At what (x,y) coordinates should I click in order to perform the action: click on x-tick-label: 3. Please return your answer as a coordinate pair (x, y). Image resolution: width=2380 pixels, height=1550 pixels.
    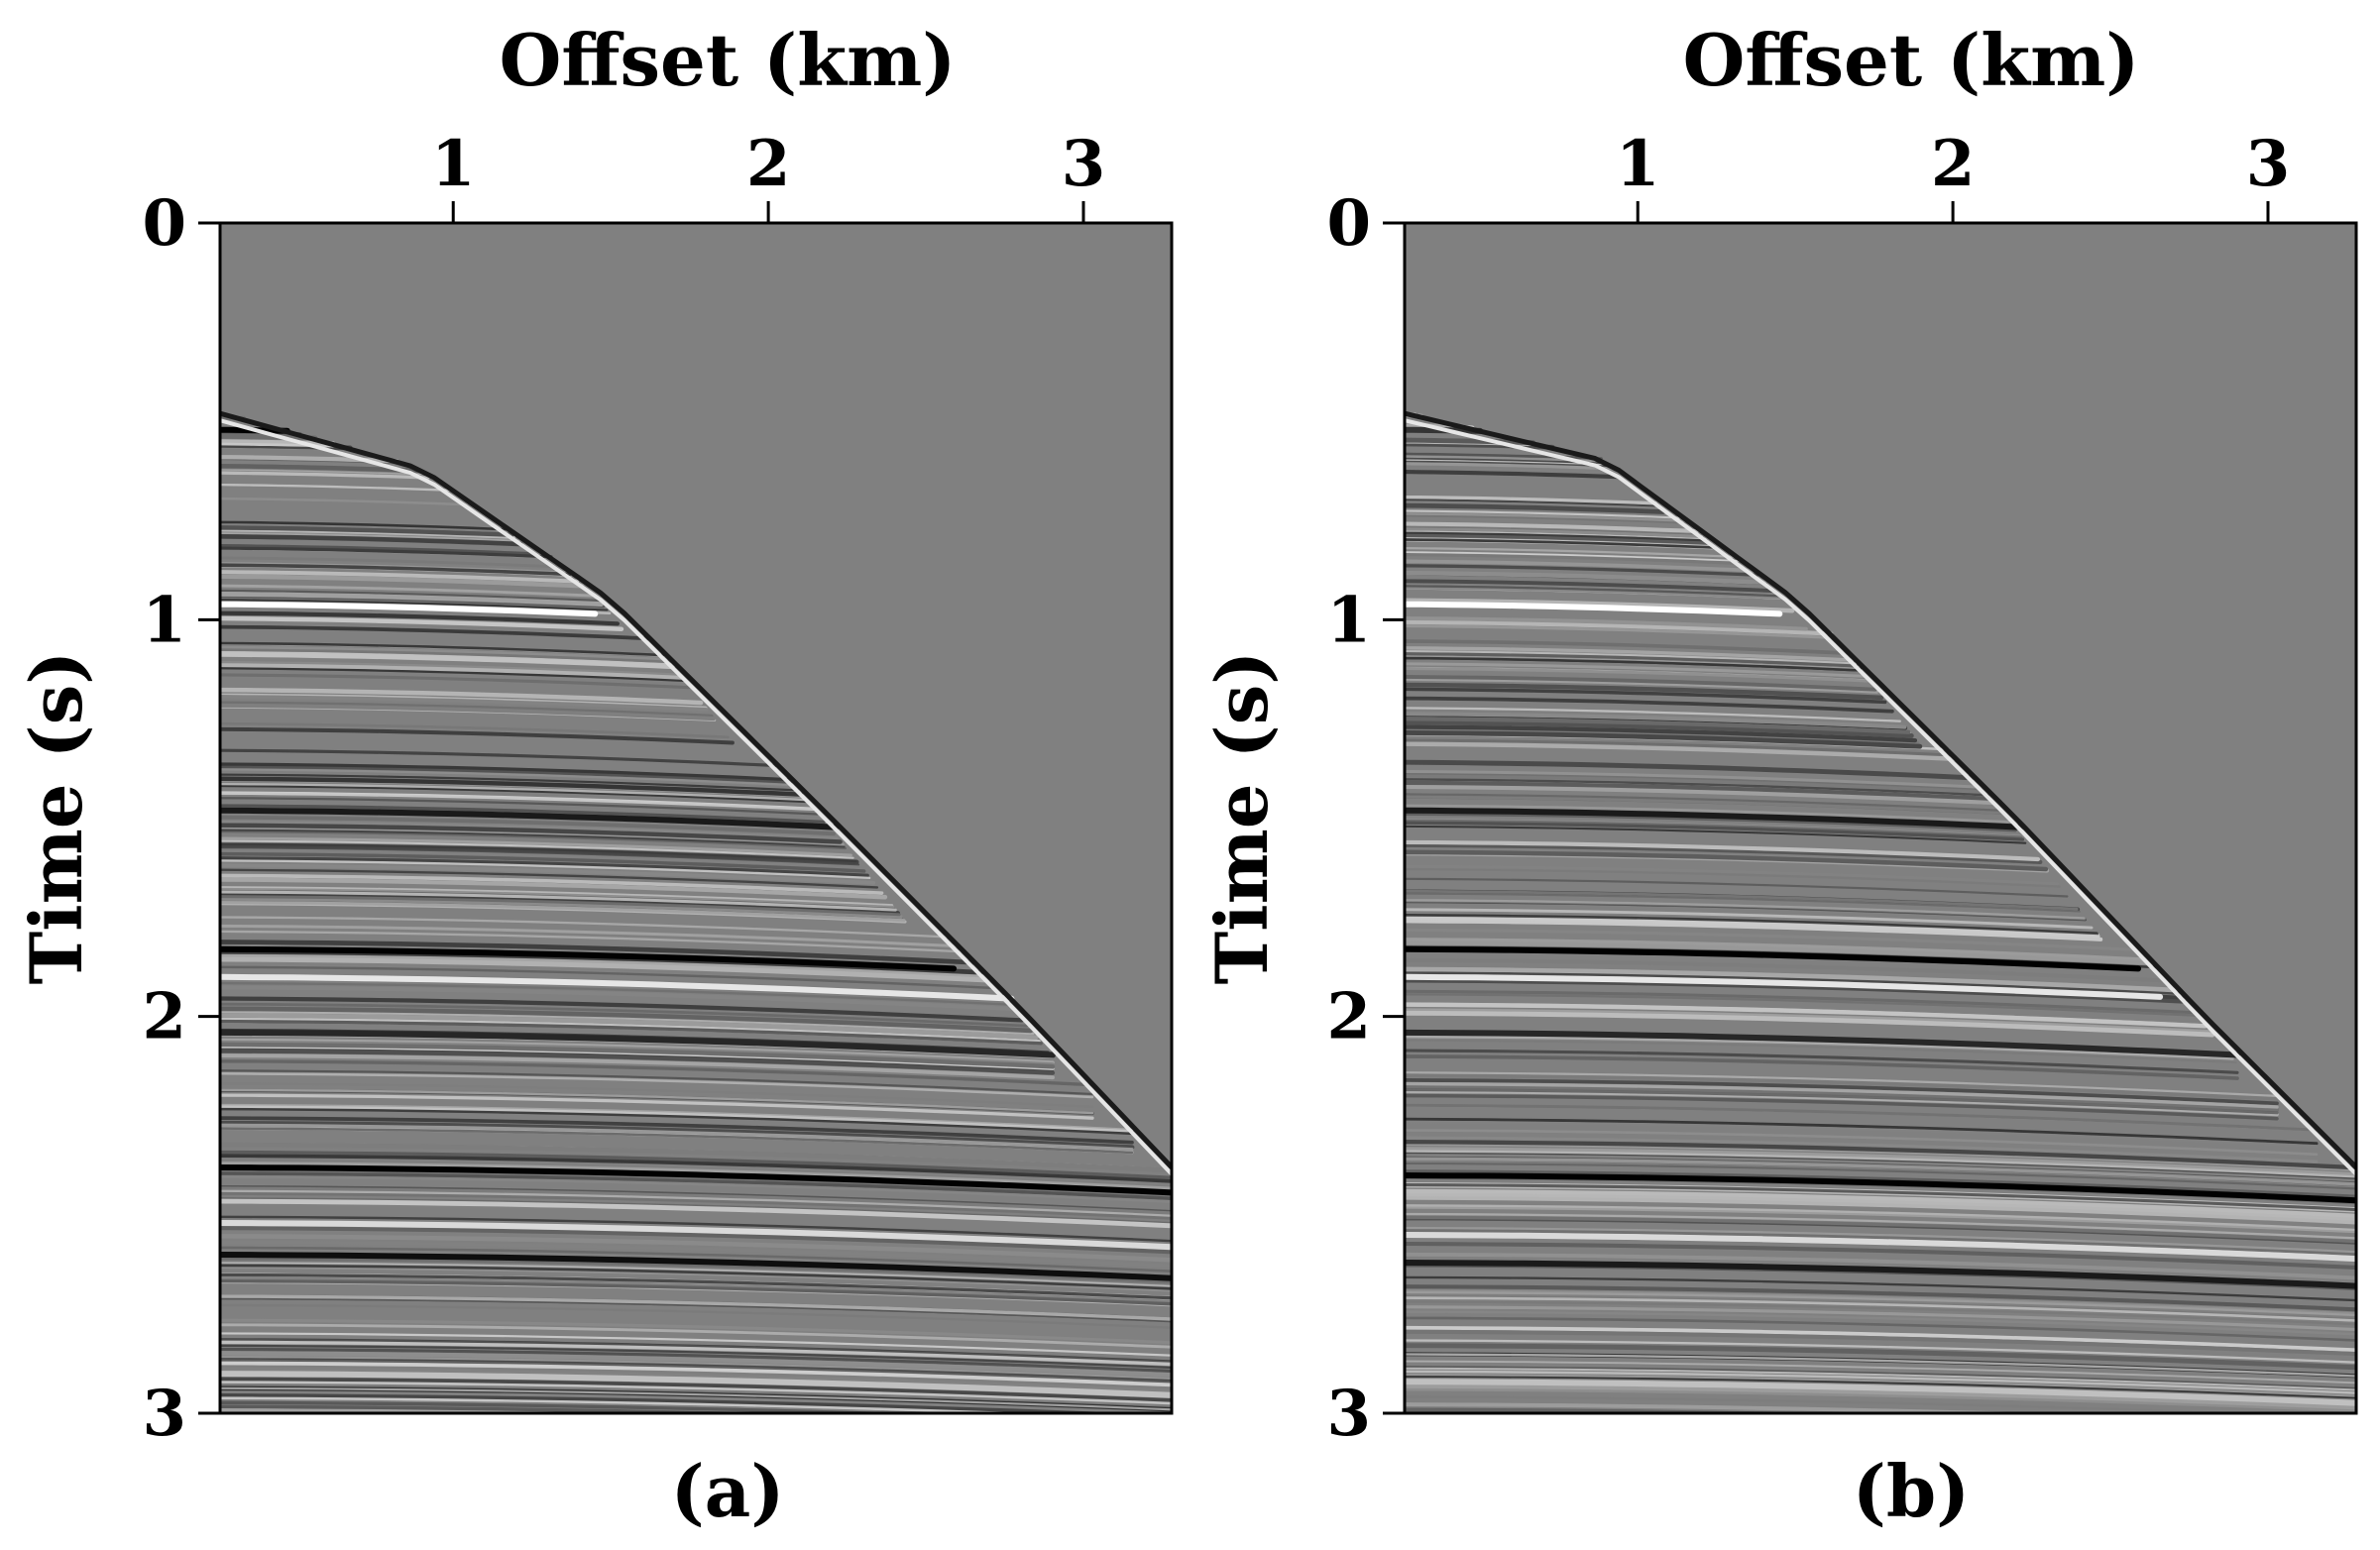
    Looking at the image, I should click on (2268, 164).